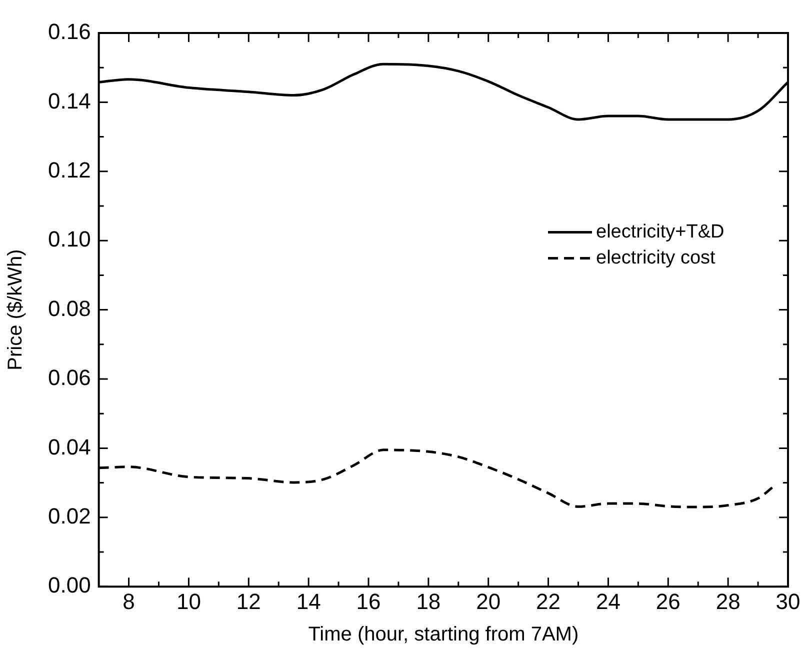 The height and width of the screenshot is (651, 804). Describe the element at coordinates (660, 232) in the screenshot. I see `legend-label: electricity+T&D` at that location.